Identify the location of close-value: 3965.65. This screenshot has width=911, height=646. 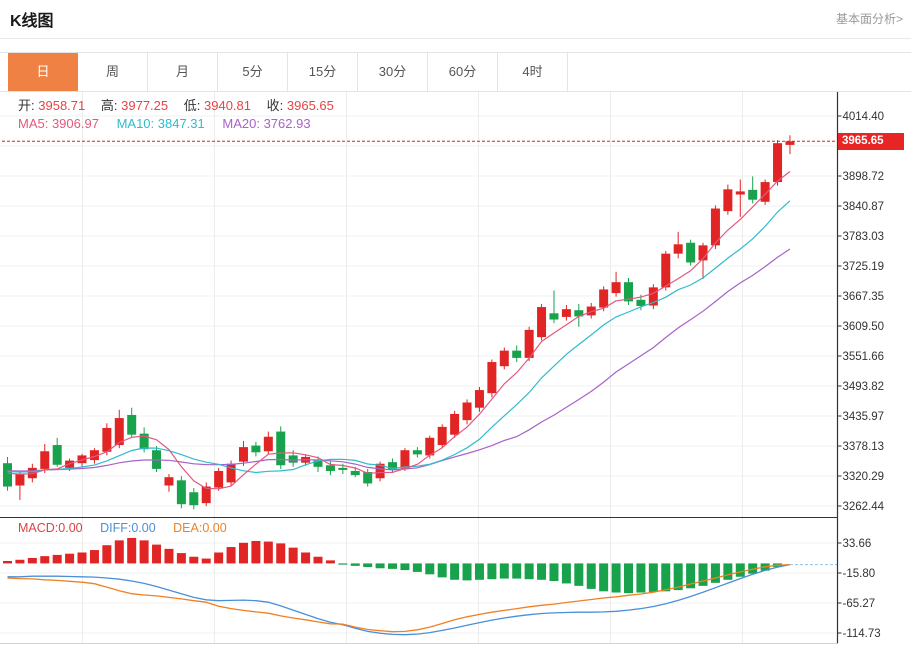
(310, 105).